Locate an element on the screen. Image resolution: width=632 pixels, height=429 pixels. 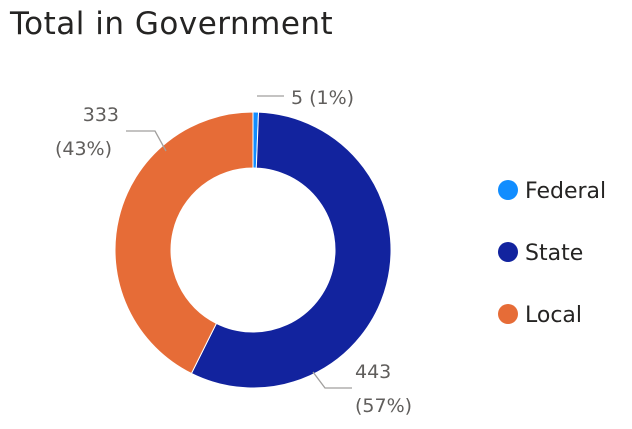
chart-title: Total in Government is located at coordinates (172, 24).